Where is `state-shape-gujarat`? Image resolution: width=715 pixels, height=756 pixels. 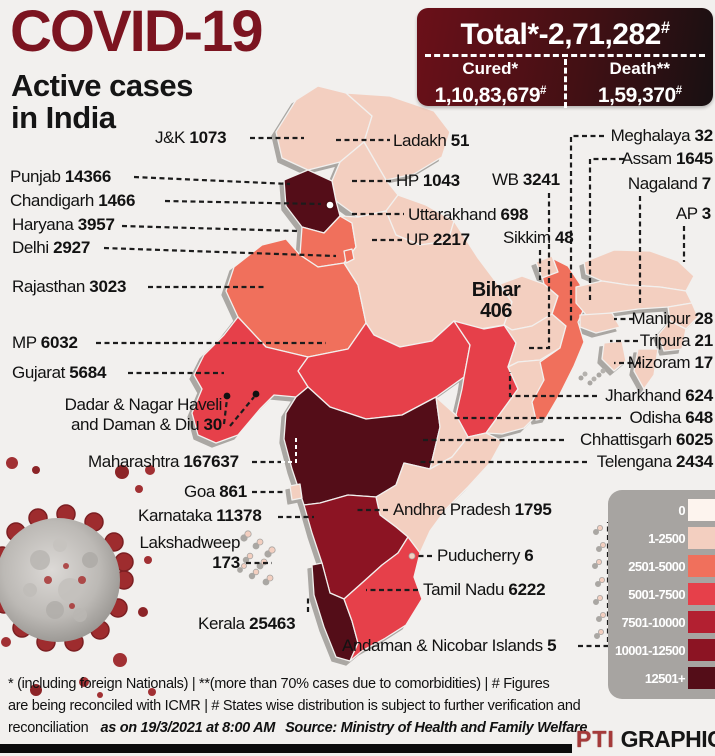
state-shape-gujarat is located at coordinates (250, 380).